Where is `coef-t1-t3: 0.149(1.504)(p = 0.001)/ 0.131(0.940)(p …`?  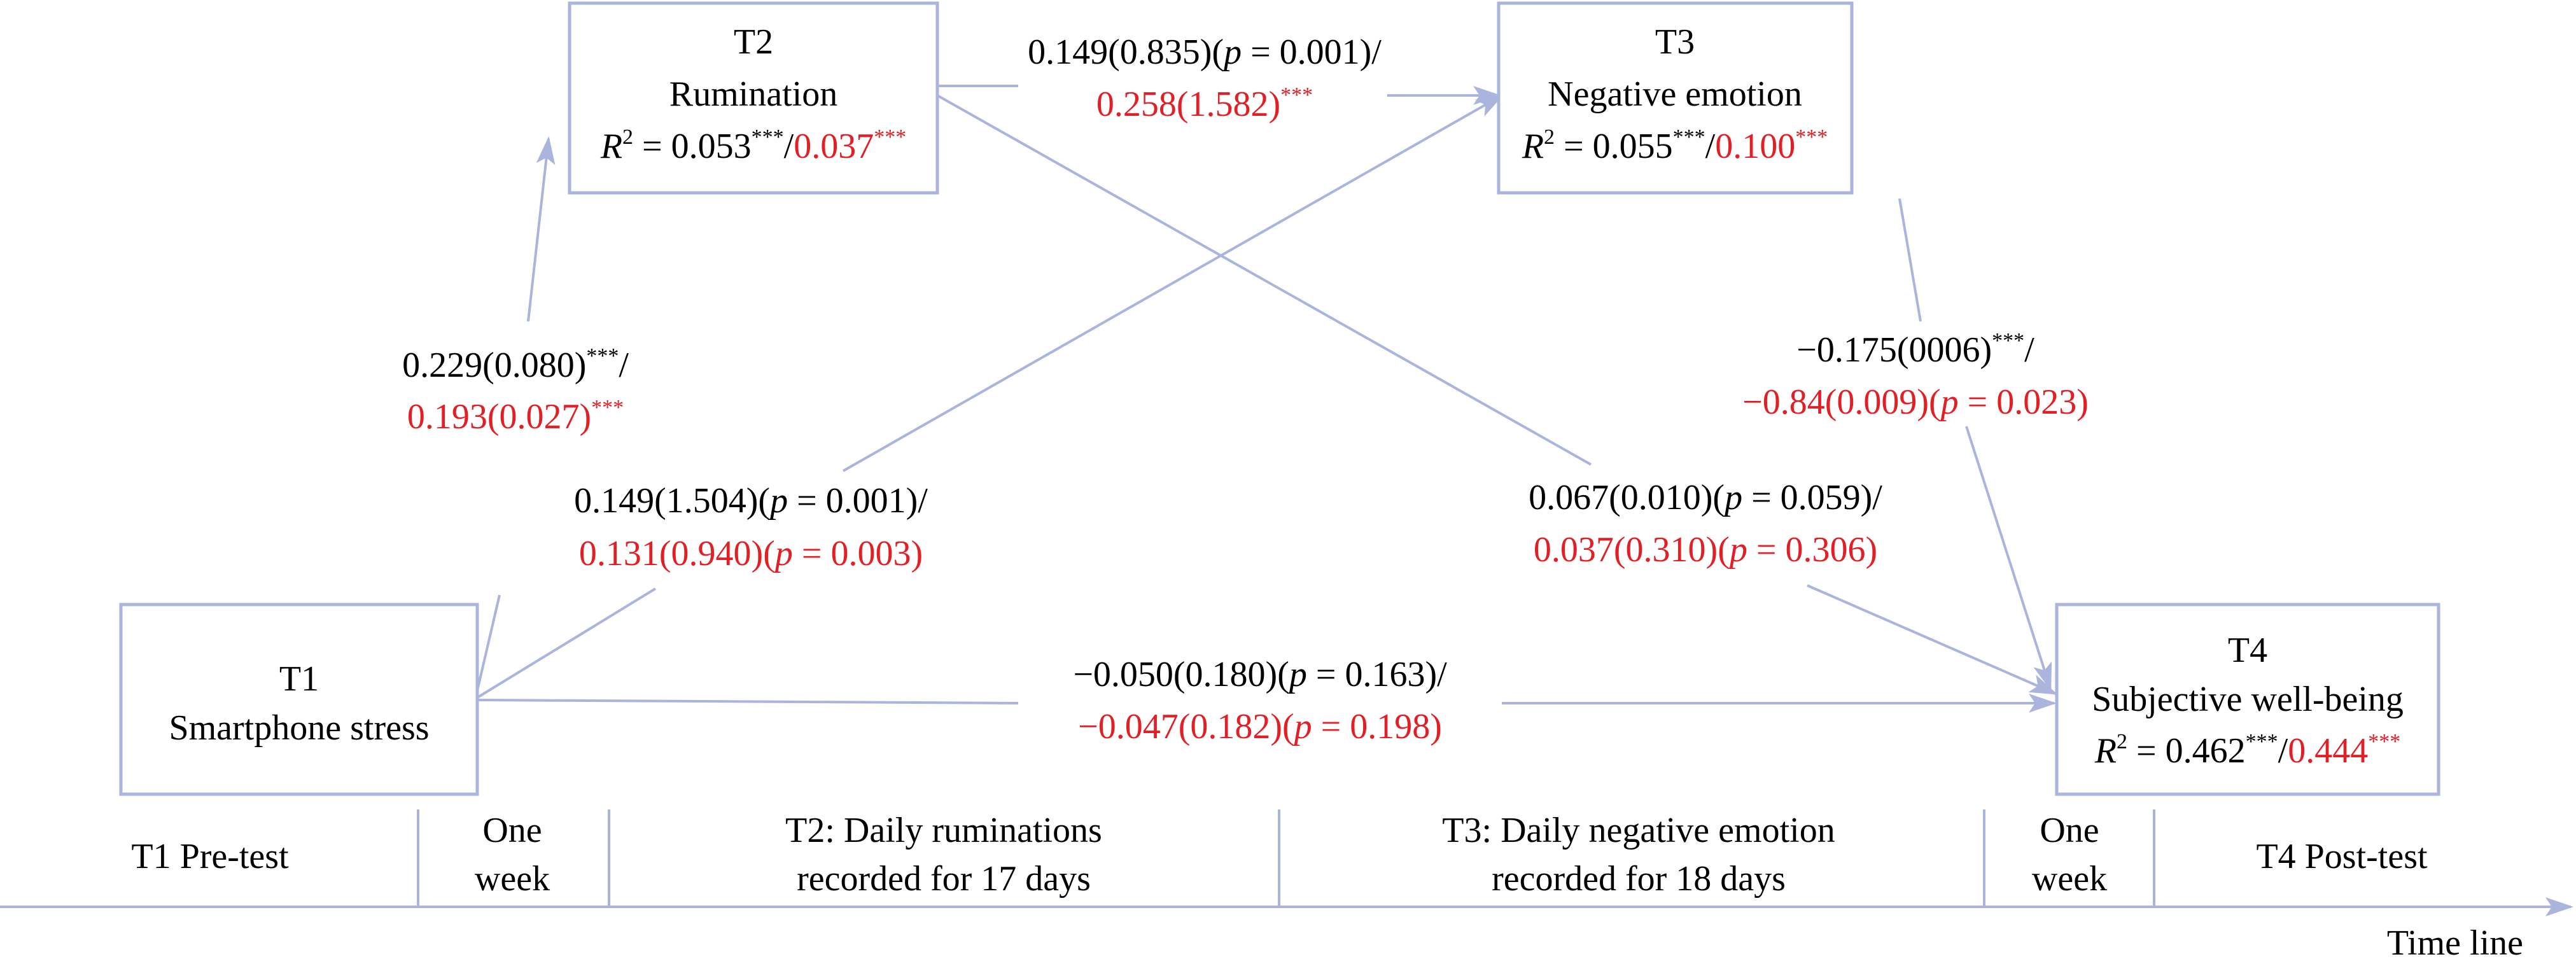
coef-t1-t3: 0.149(1.504)(p = 0.001)/ 0.131(0.940)(p … is located at coordinates (751, 527).